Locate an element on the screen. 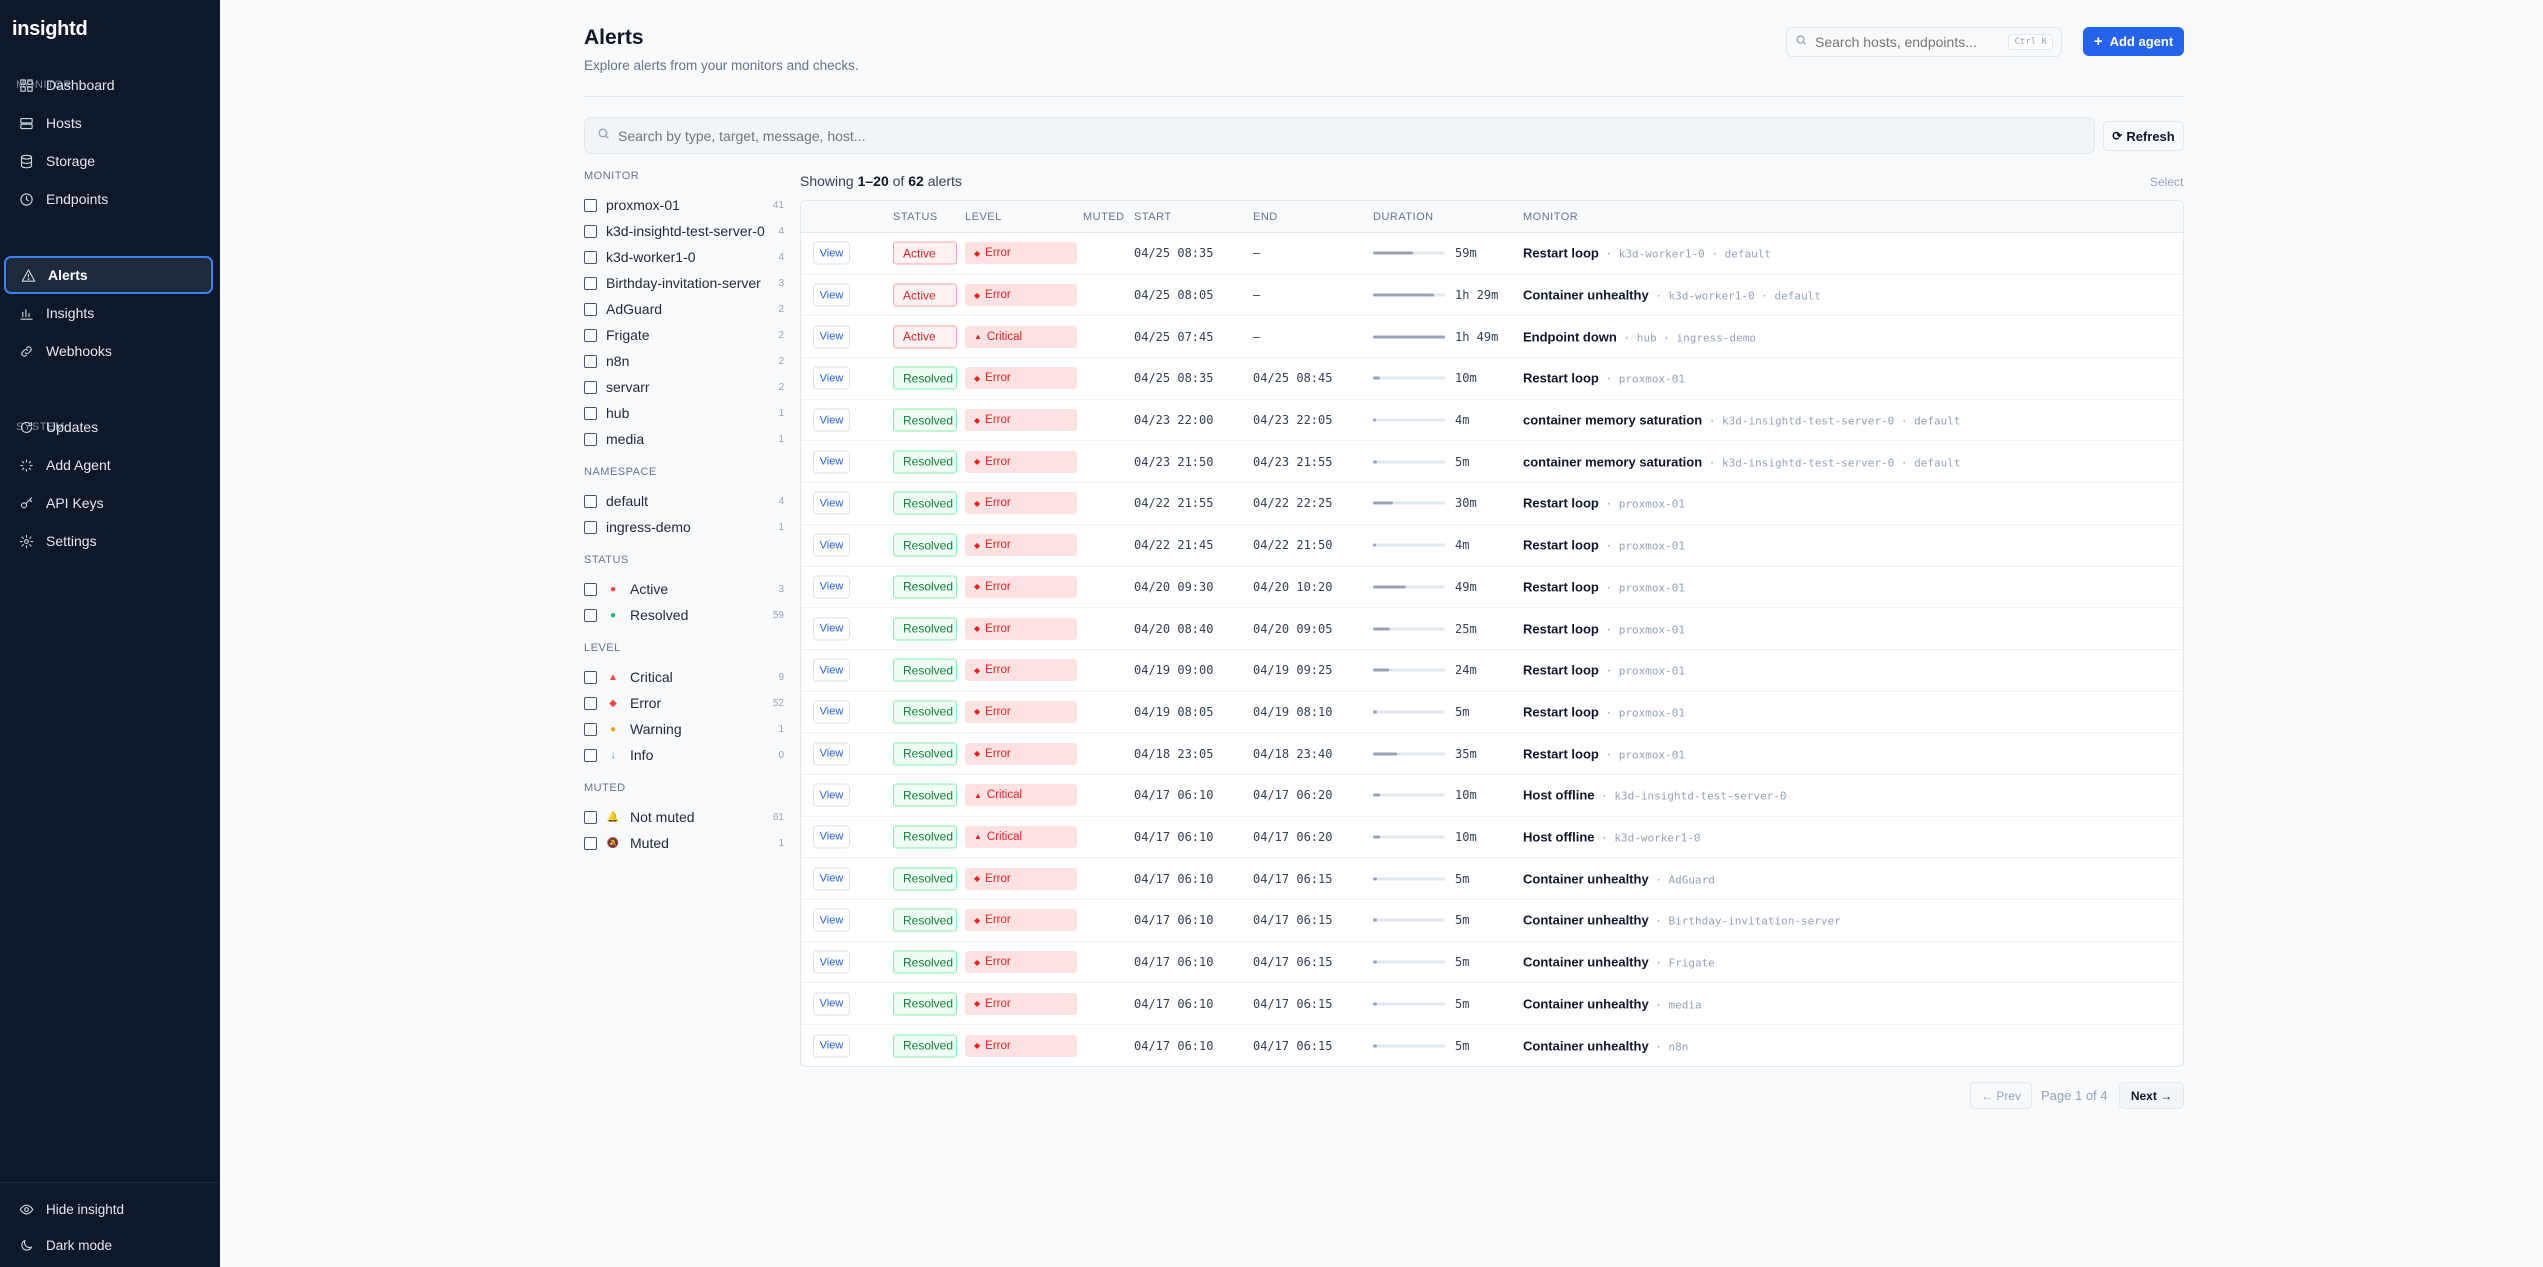  filter-option: media 1 is located at coordinates (684, 439).